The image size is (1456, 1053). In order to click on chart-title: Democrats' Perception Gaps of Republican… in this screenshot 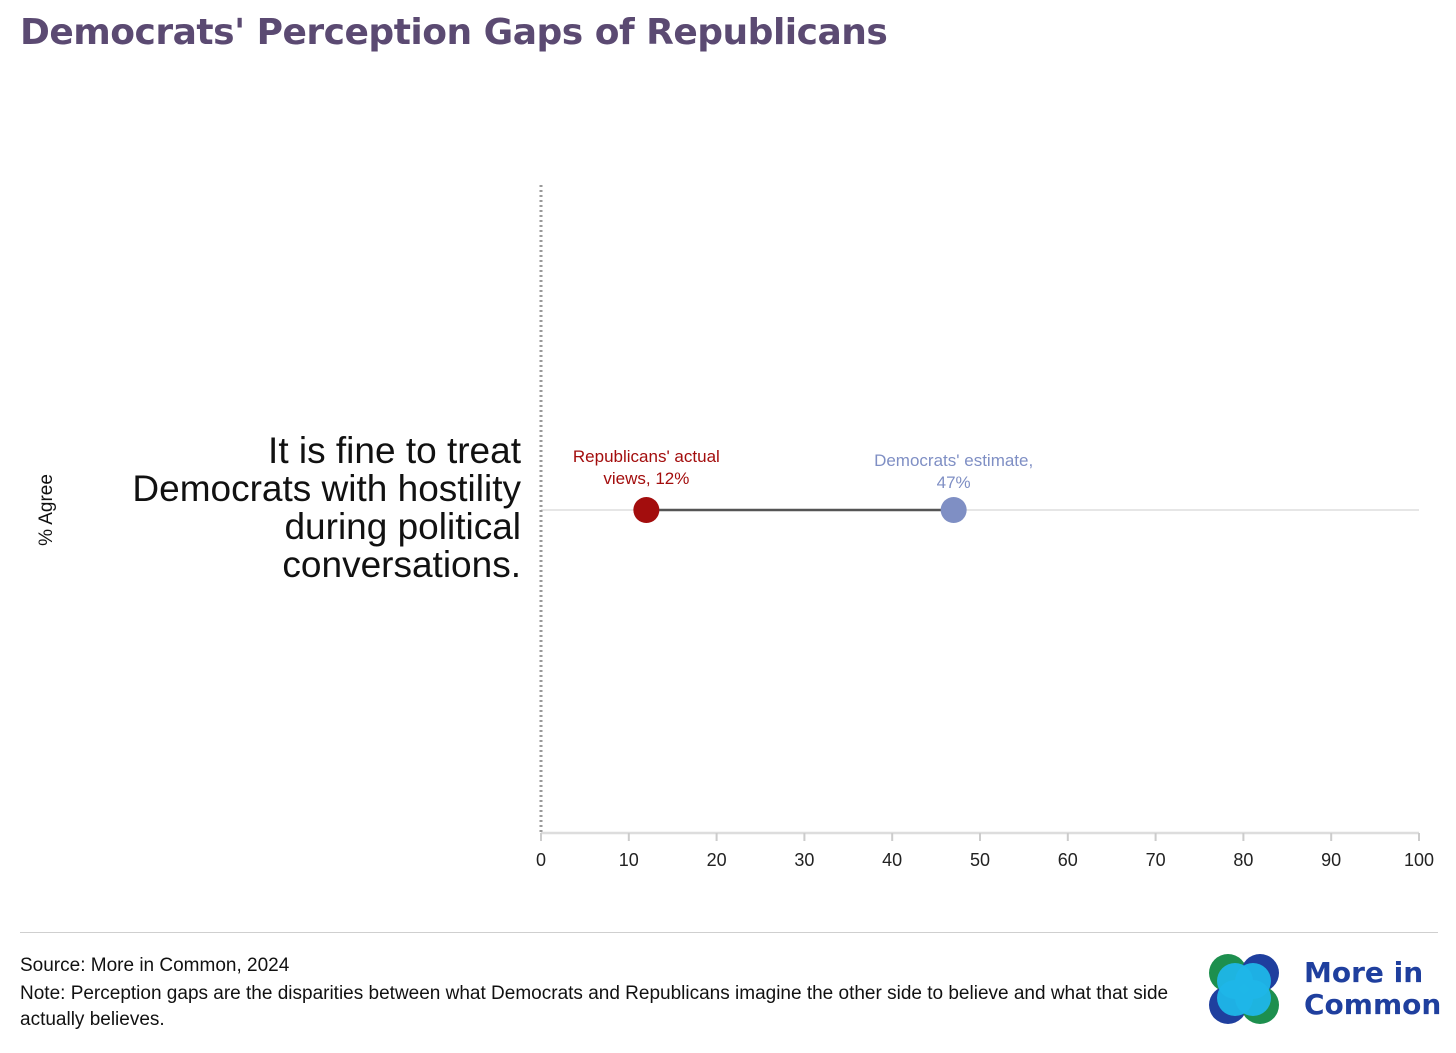, I will do `click(454, 32)`.